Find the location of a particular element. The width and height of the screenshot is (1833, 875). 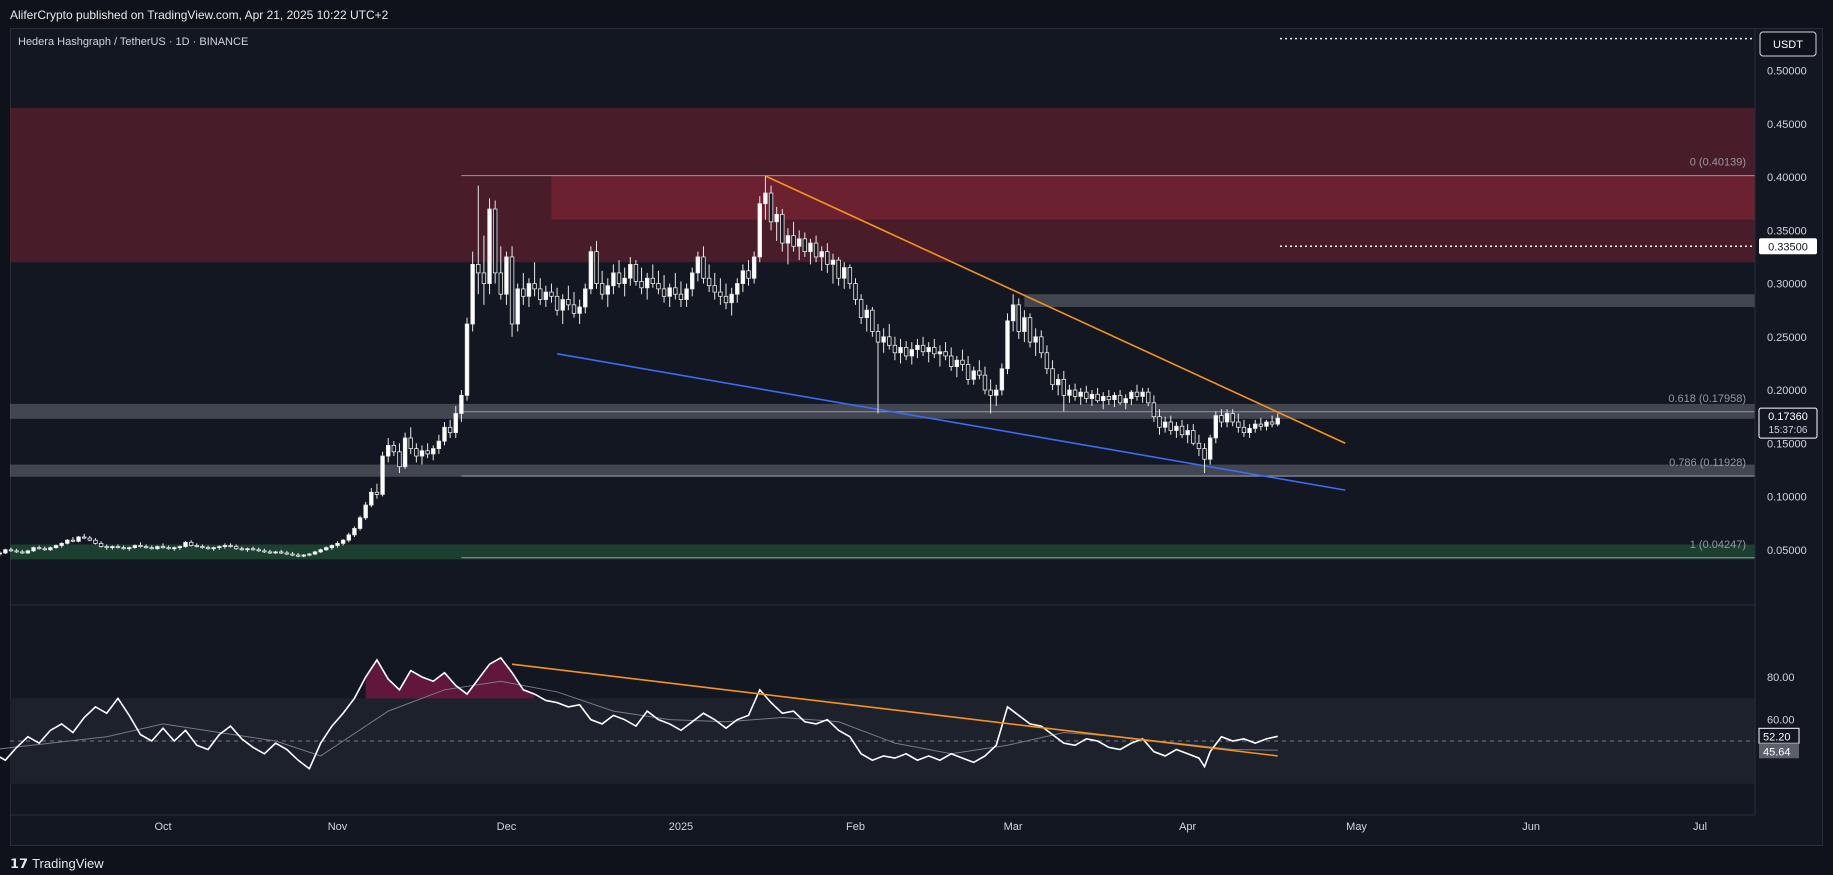

price-tick-label: 0.40000 is located at coordinates (1787, 178).